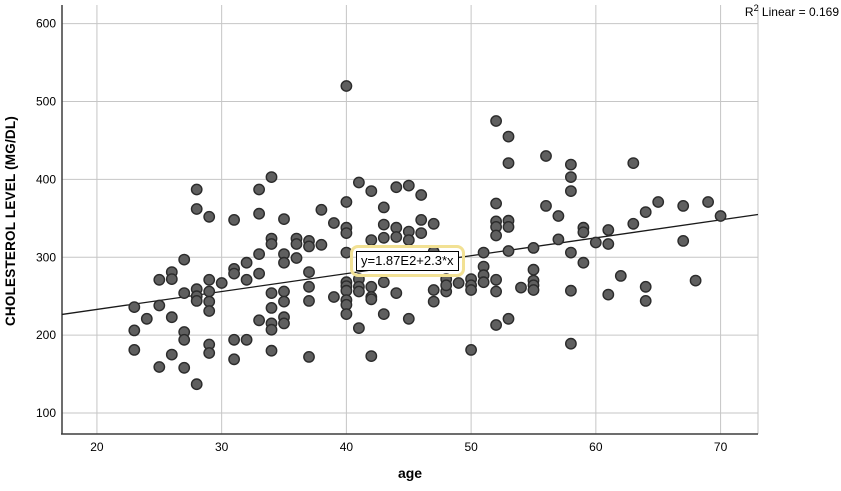 The image size is (841, 491). I want to click on y-tick-label: 200, so click(46, 335).